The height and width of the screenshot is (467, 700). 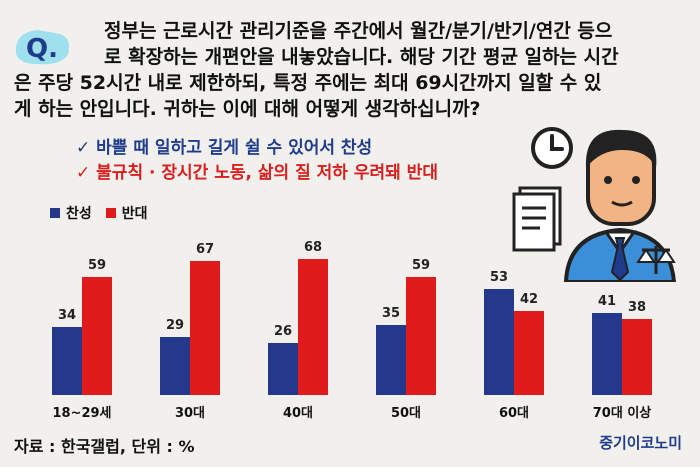 What do you see at coordinates (175, 325) in the screenshot?
I see `data-label-support-1: 29` at bounding box center [175, 325].